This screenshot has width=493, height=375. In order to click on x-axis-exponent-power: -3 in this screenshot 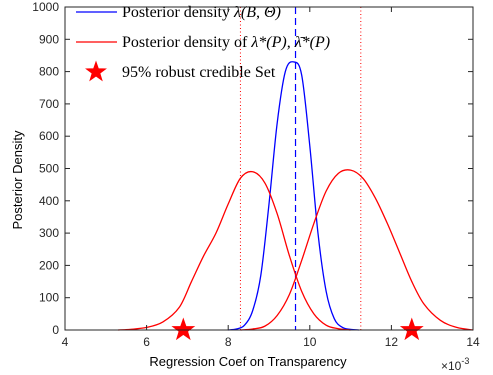, I will do `click(465, 361)`.